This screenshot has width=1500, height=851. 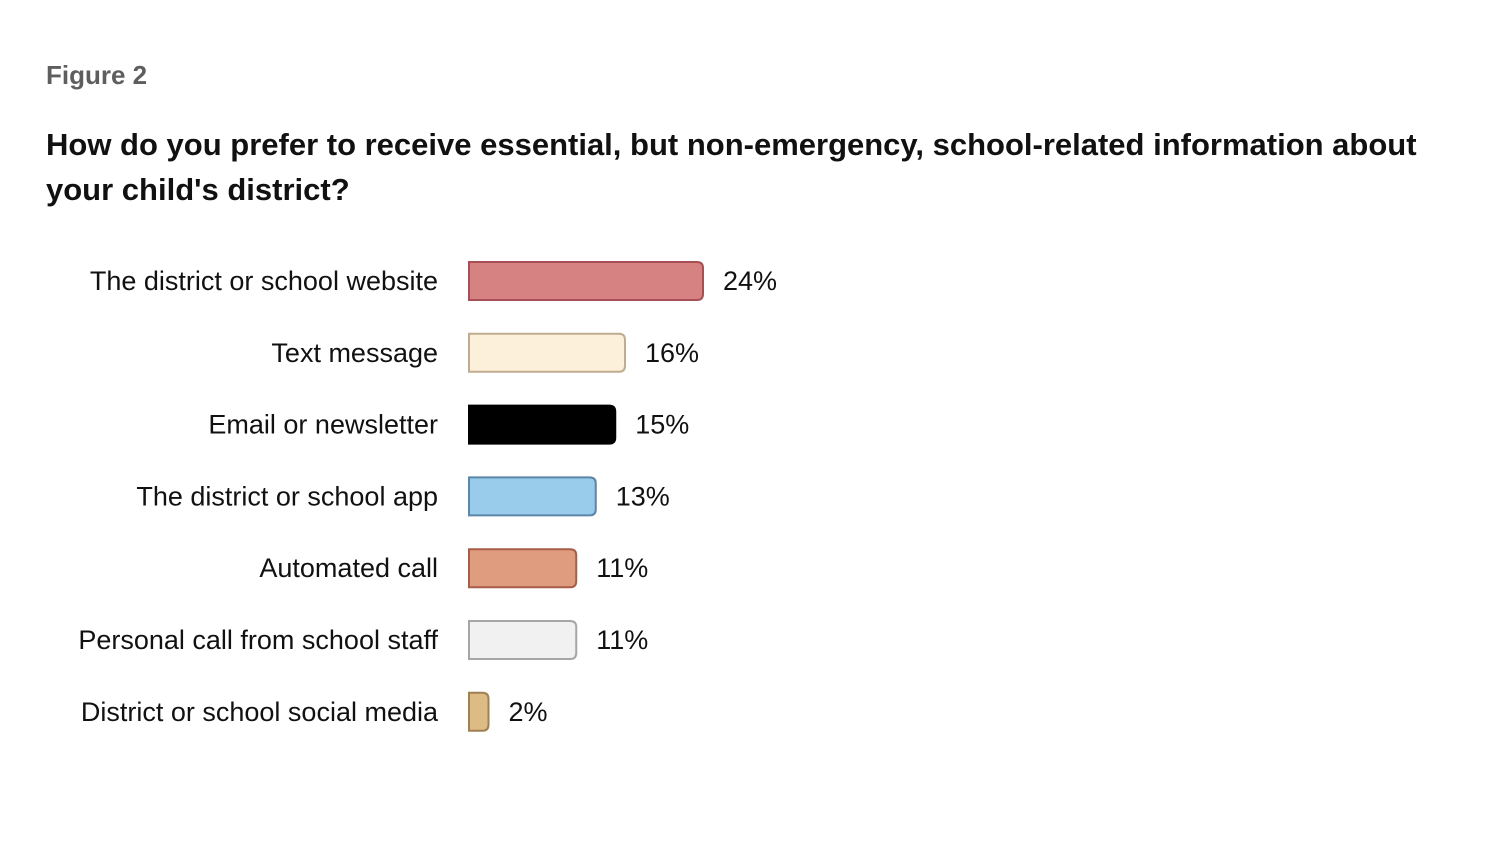 I want to click on category-label: Text message, so click(x=354, y=353).